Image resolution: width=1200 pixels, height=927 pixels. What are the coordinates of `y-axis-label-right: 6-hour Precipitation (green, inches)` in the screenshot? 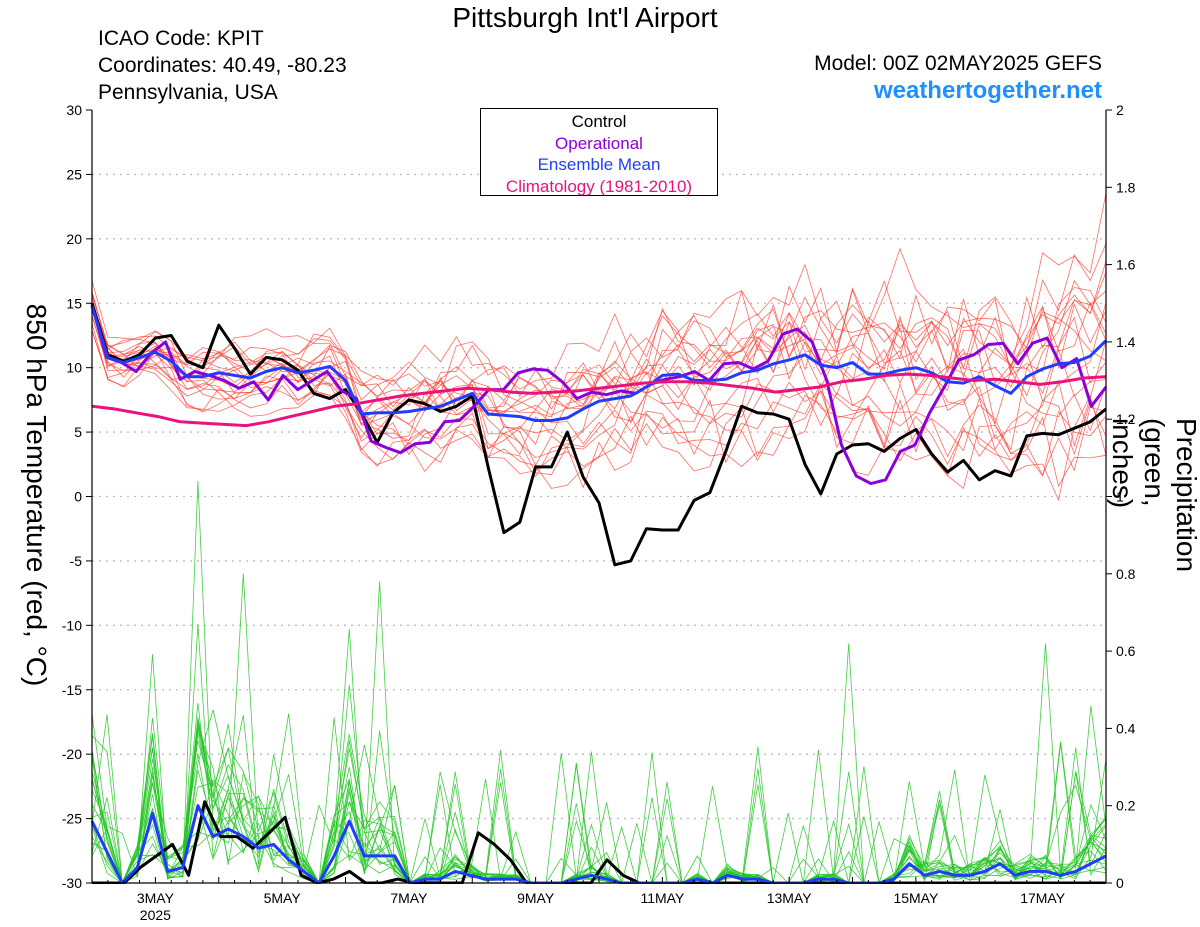 It's located at (1153, 495).